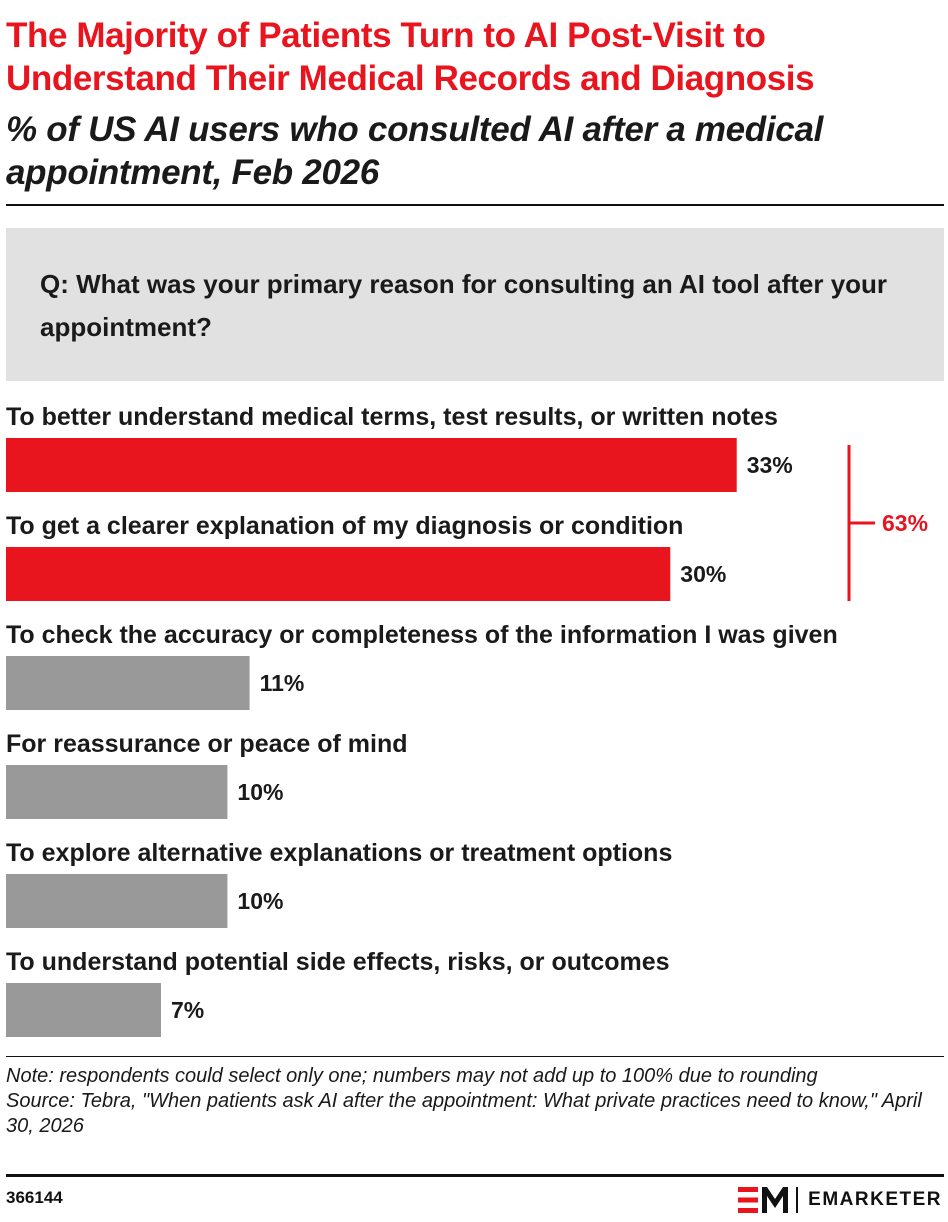 Image resolution: width=948 pixels, height=1222 pixels. Describe the element at coordinates (282, 683) in the screenshot. I see `value-label: 11%` at that location.